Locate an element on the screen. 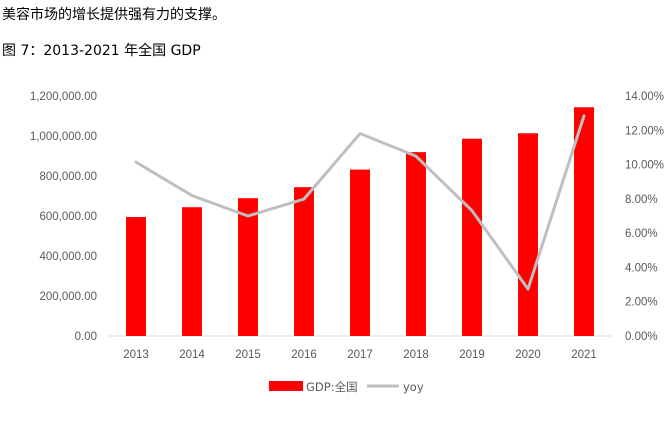 The image size is (672, 428). y-left-tick-label: 200,000.00 is located at coordinates (68, 297).